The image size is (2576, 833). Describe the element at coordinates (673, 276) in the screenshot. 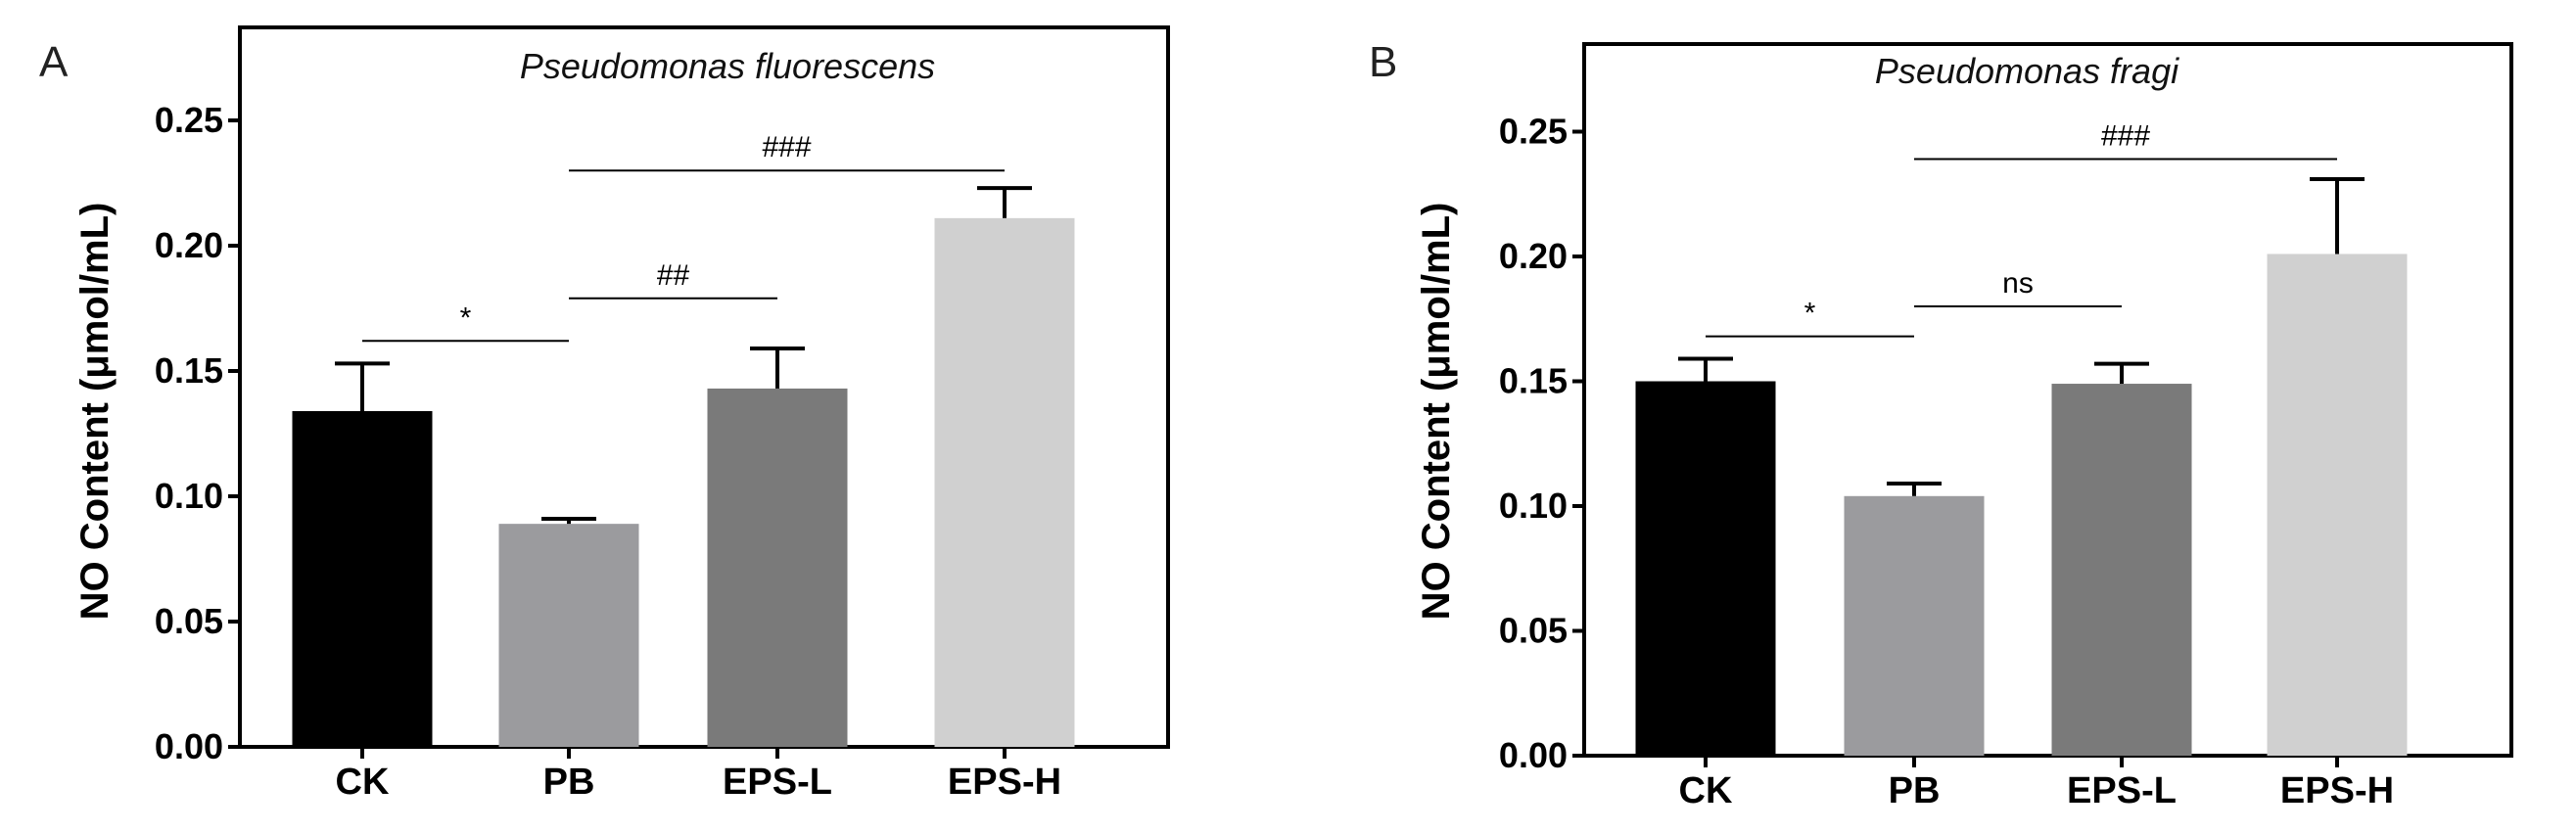

I see `significance-label: ##` at that location.